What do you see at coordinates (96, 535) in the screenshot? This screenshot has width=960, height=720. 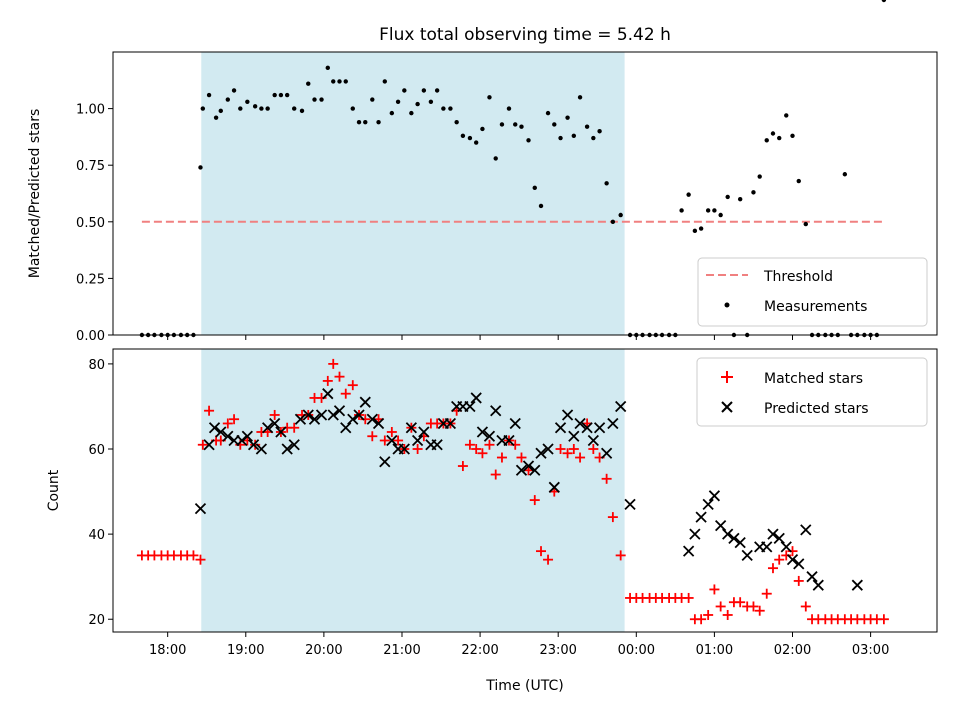 I see `y-tick-label: 40` at bounding box center [96, 535].